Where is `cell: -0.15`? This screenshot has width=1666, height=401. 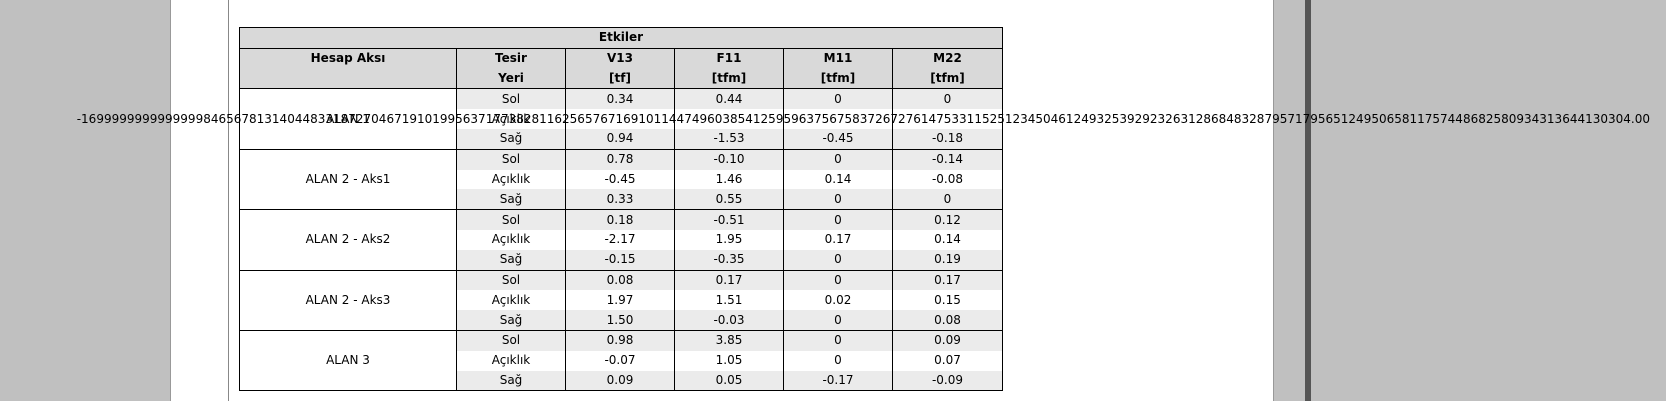 cell: -0.15 is located at coordinates (620, 260).